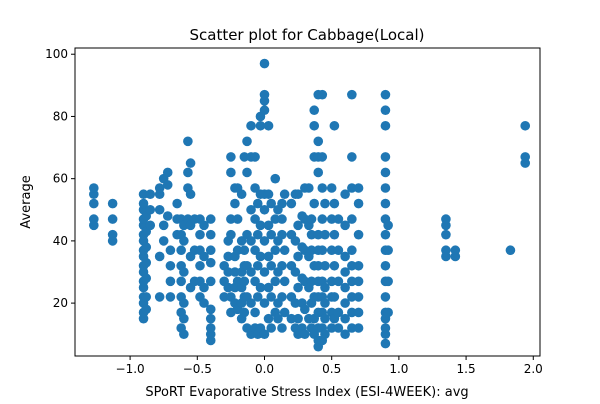 The height and width of the screenshot is (404, 600). What do you see at coordinates (264, 369) in the screenshot?
I see `x-tick-label: 0.0` at bounding box center [264, 369].